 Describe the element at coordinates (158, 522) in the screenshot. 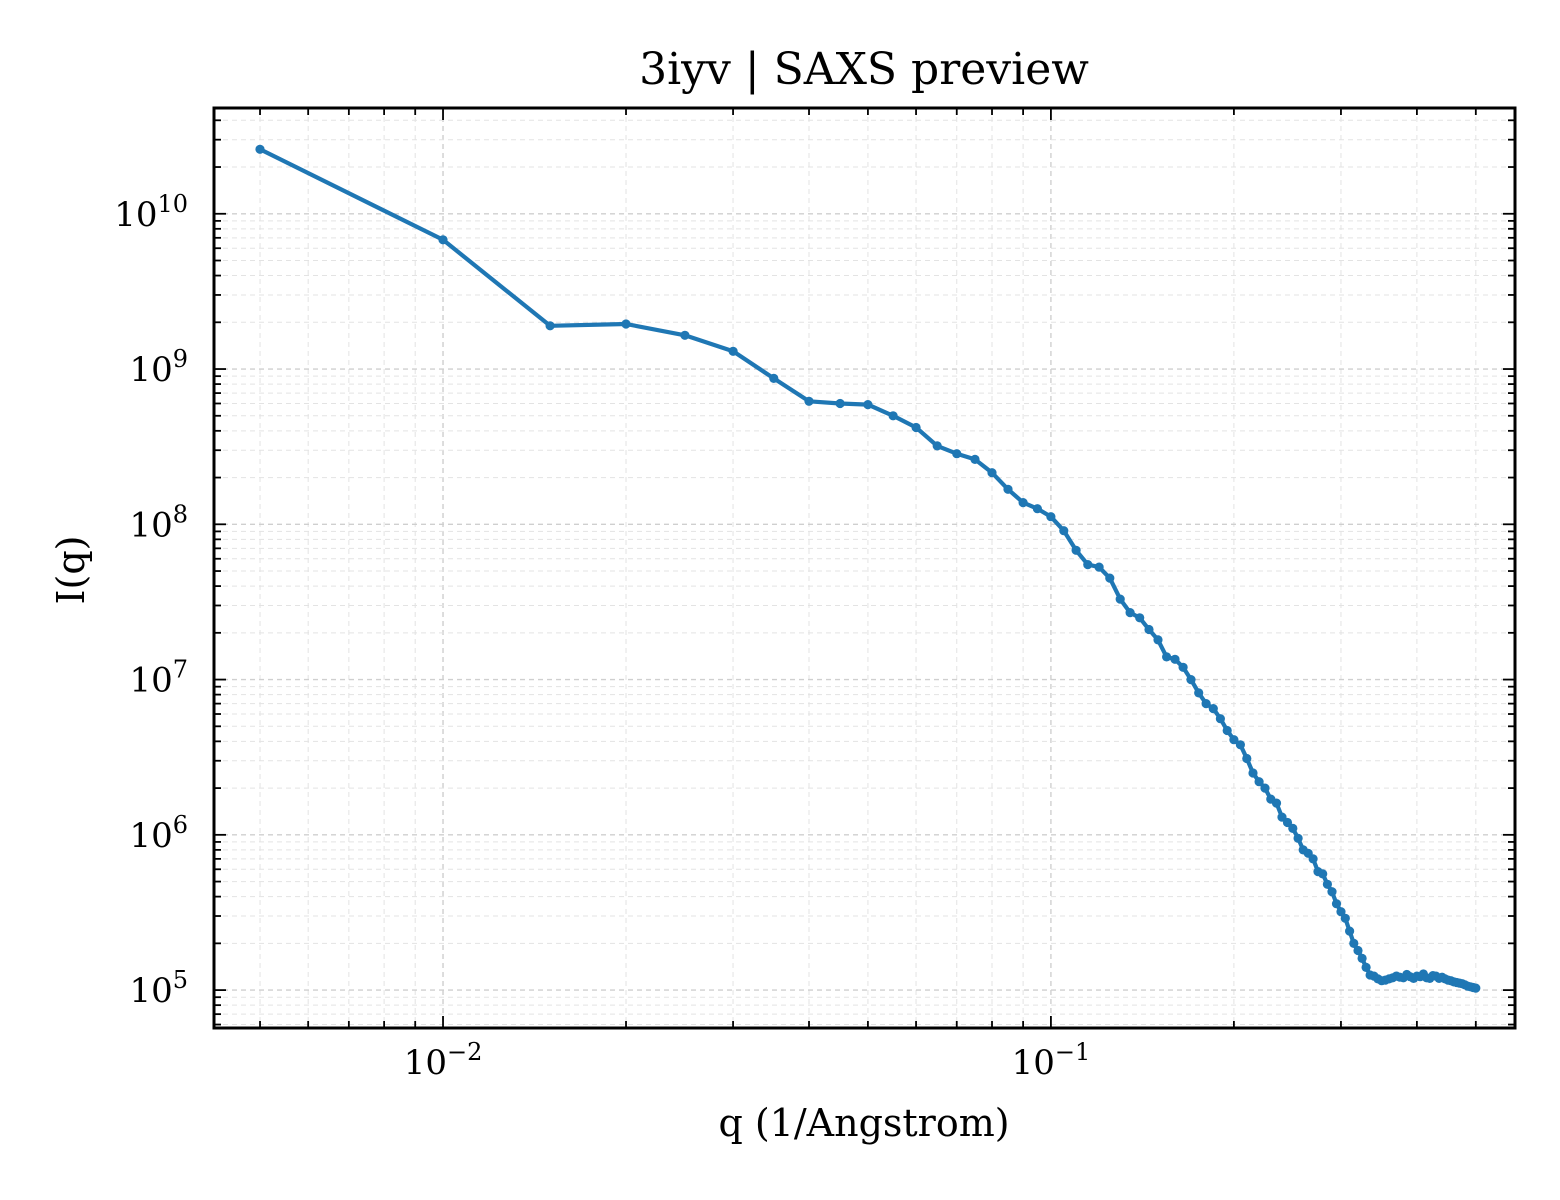

I see `y-tick-label: 10⁸` at that location.